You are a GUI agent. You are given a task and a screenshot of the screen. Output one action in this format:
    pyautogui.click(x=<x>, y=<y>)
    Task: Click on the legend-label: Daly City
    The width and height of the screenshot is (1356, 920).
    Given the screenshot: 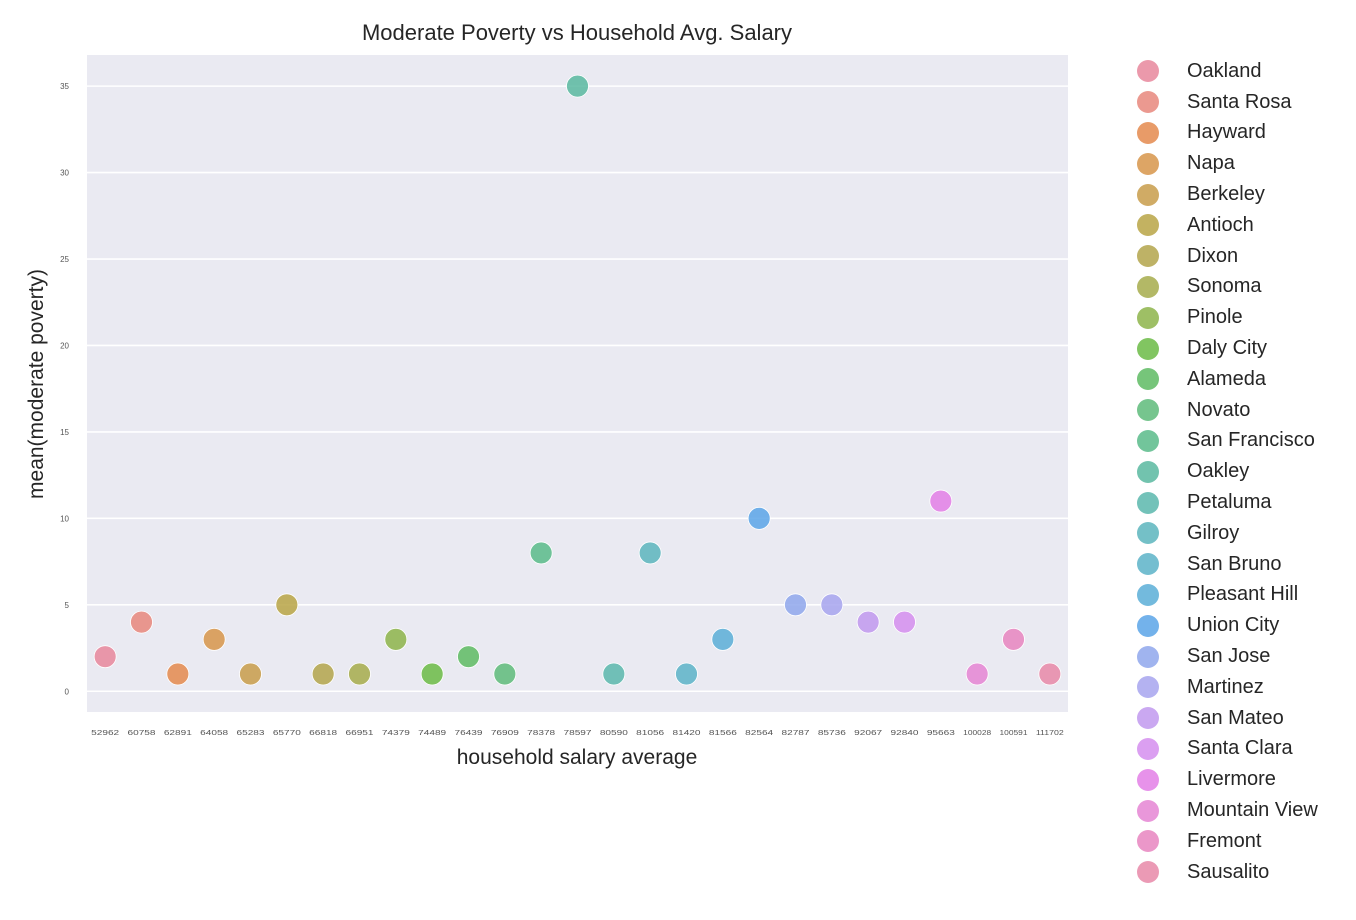 What is the action you would take?
    pyautogui.click(x=1227, y=348)
    